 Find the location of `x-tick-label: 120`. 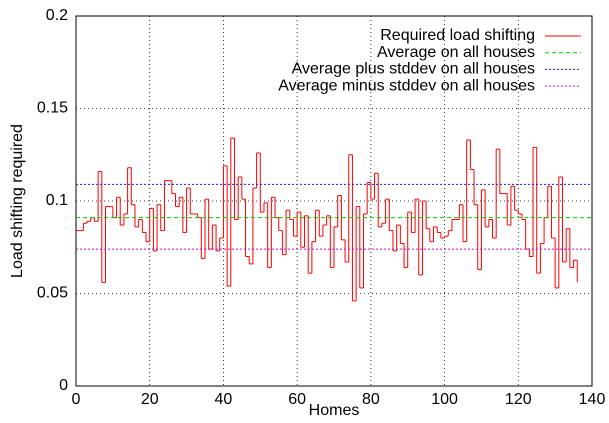

x-tick-label: 120 is located at coordinates (518, 399).